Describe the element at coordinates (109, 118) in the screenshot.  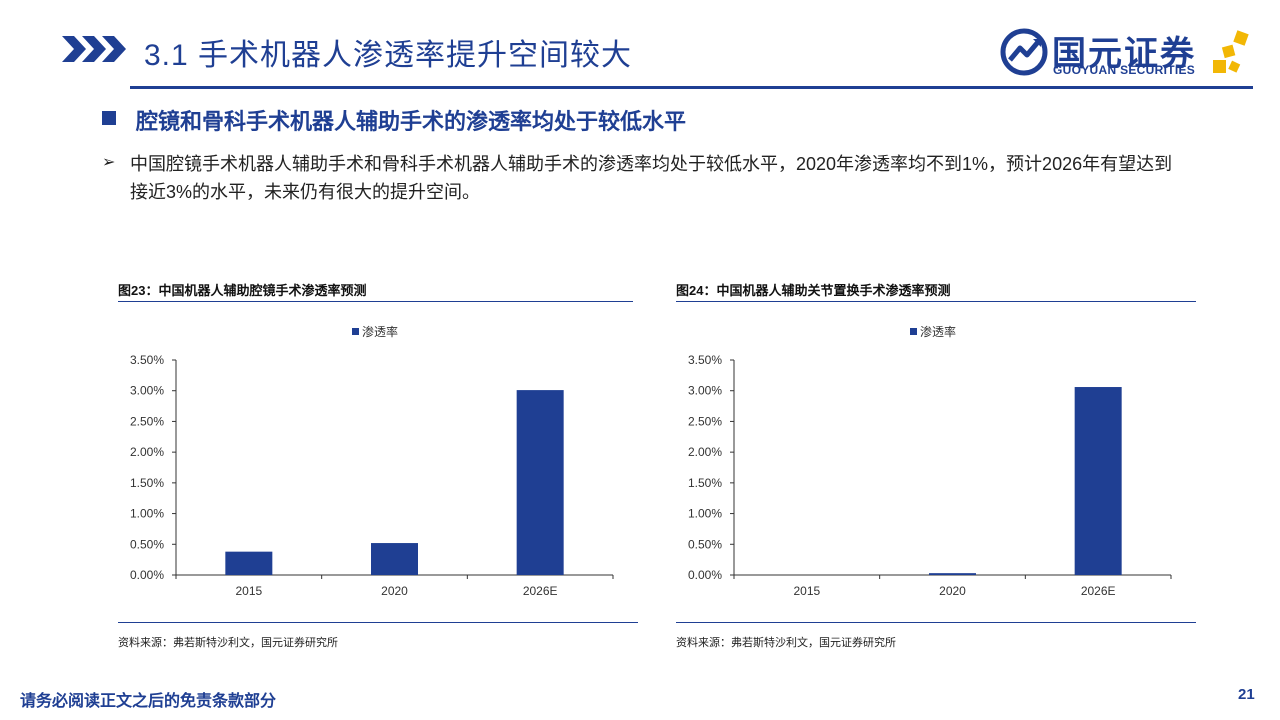
I see `square-bullet-icon` at that location.